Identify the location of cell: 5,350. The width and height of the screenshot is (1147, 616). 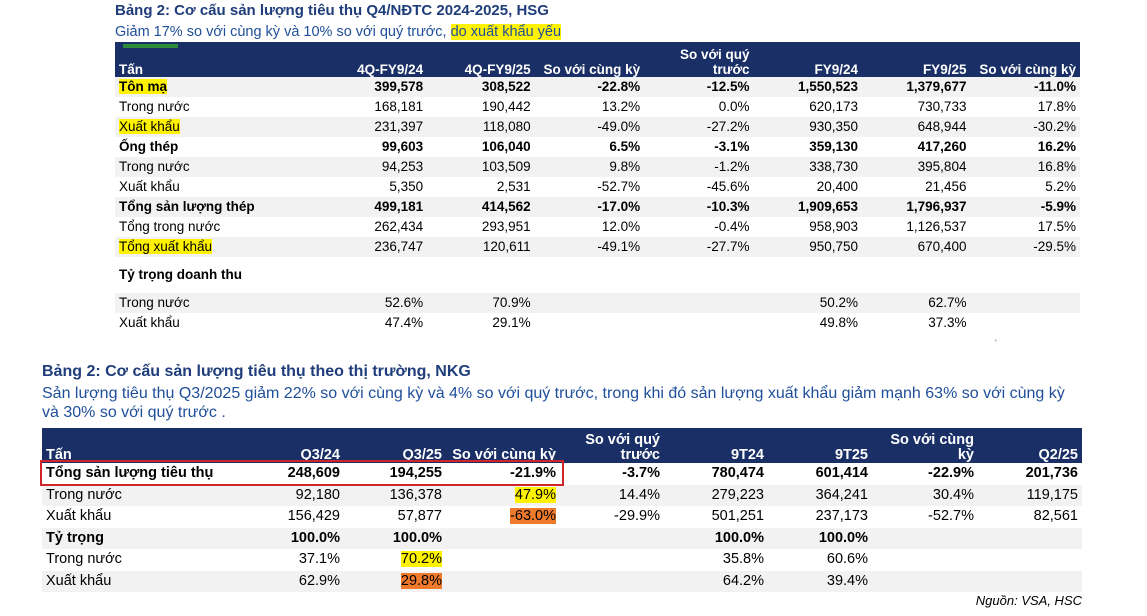
(406, 186).